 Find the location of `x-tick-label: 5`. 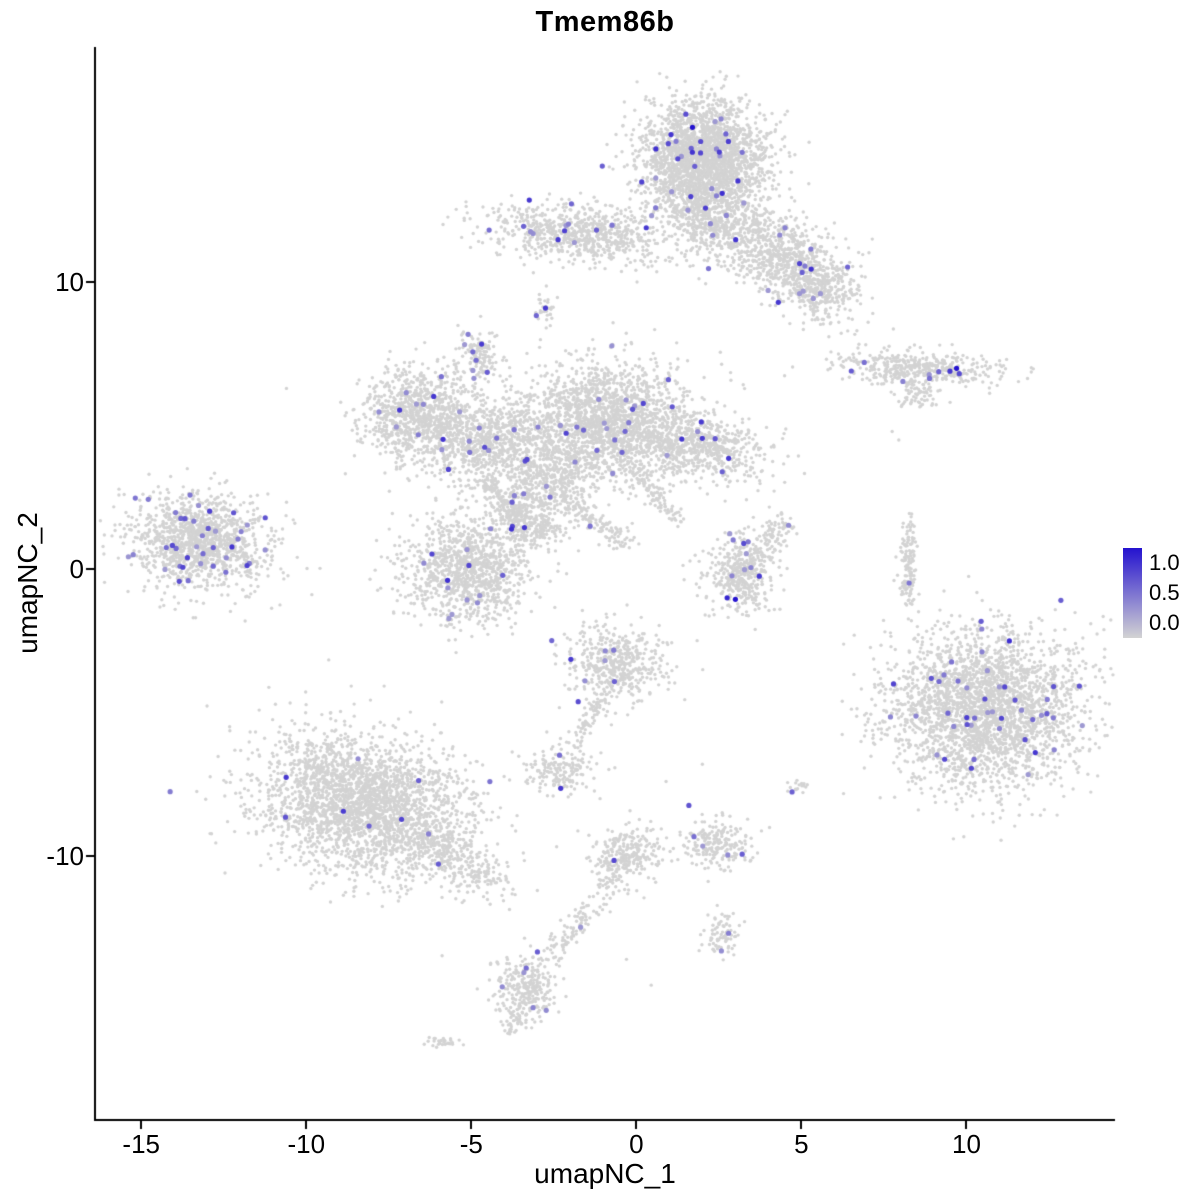

x-tick-label: 5 is located at coordinates (801, 1144).